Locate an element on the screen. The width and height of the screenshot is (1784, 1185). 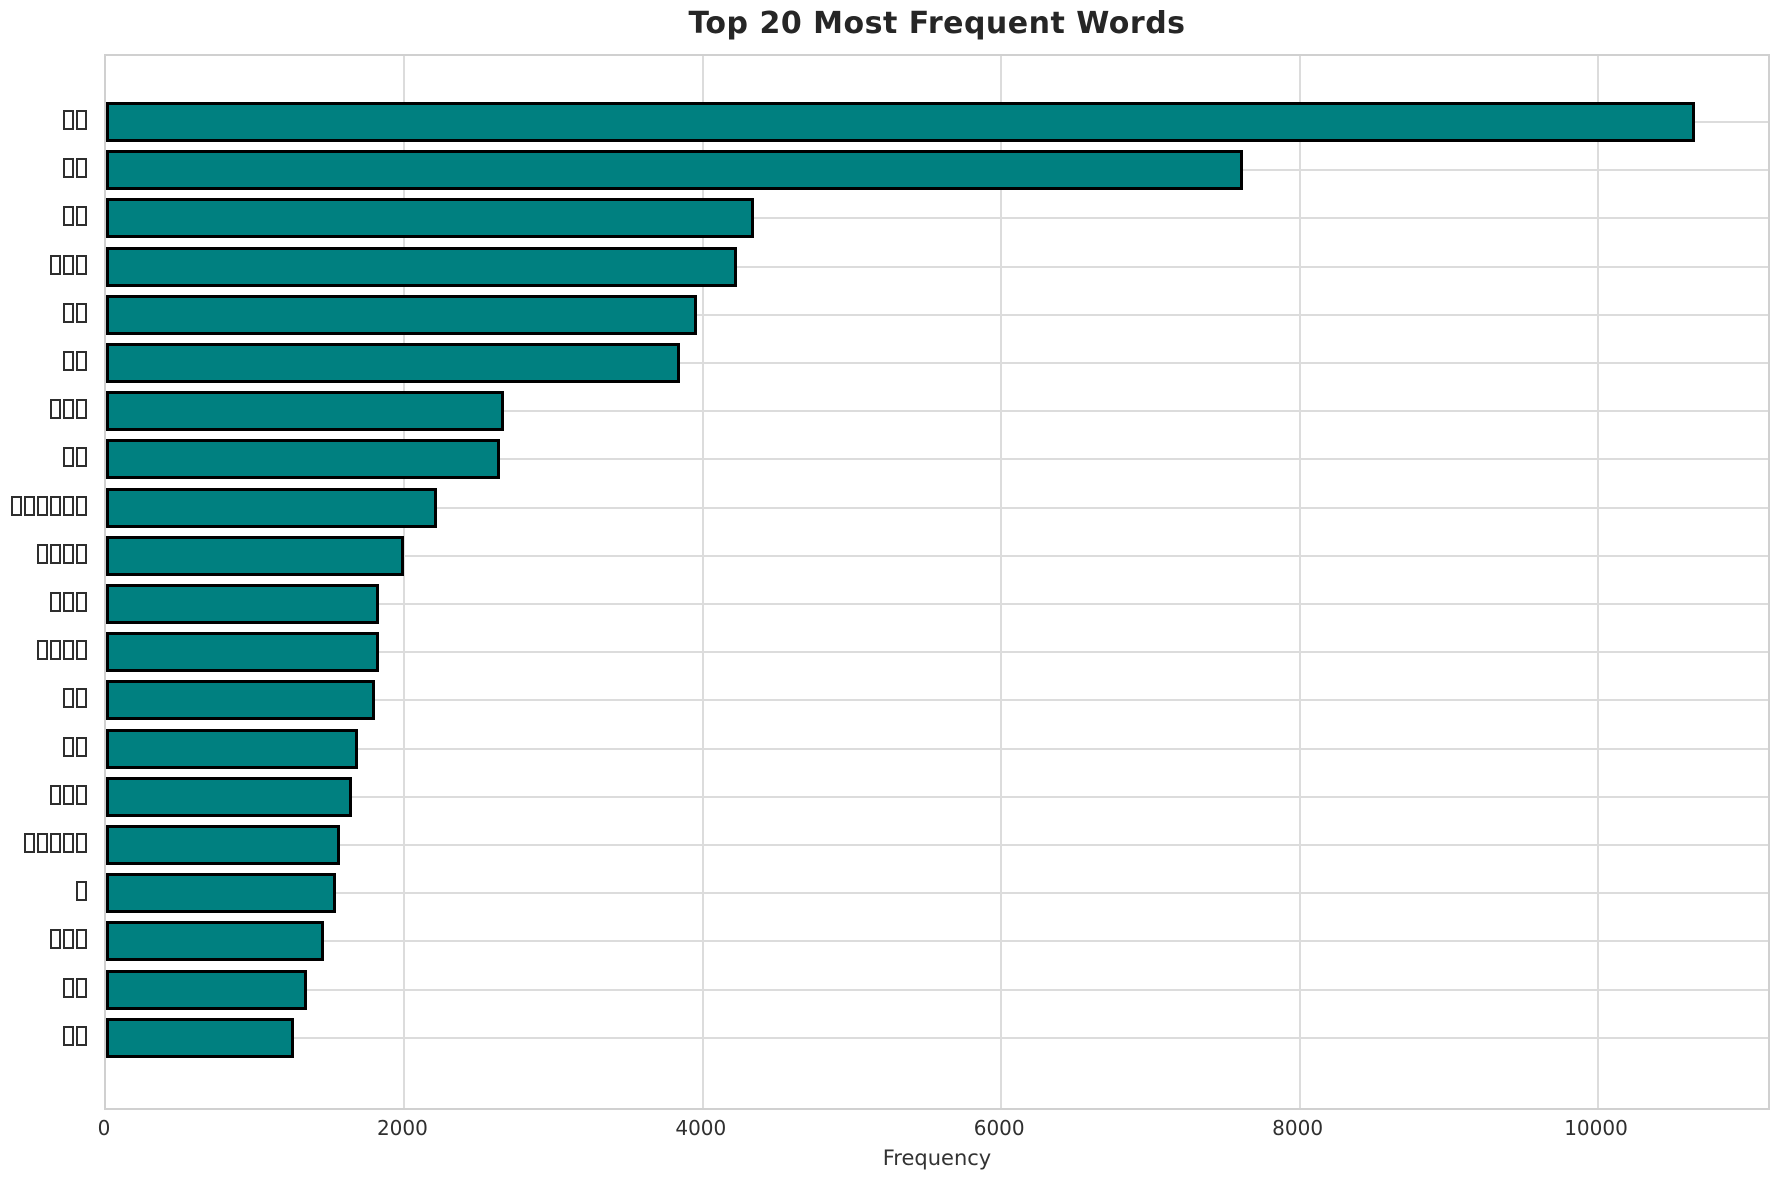
x-tick-label: 0 is located at coordinates (104, 1128).